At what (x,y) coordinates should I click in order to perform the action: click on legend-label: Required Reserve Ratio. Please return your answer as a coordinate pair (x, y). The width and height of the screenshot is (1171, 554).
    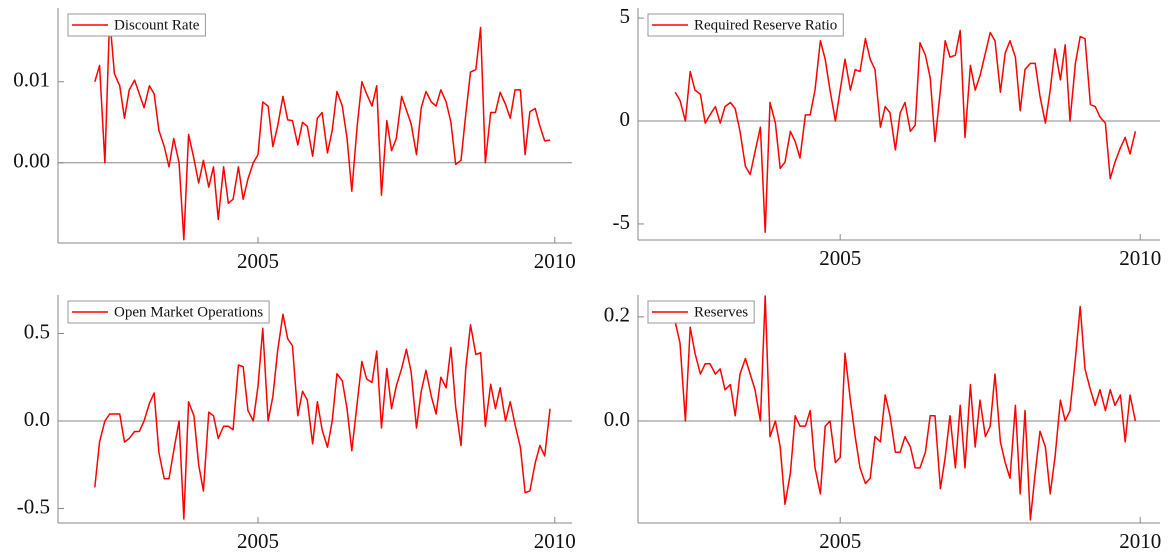
    Looking at the image, I should click on (765, 25).